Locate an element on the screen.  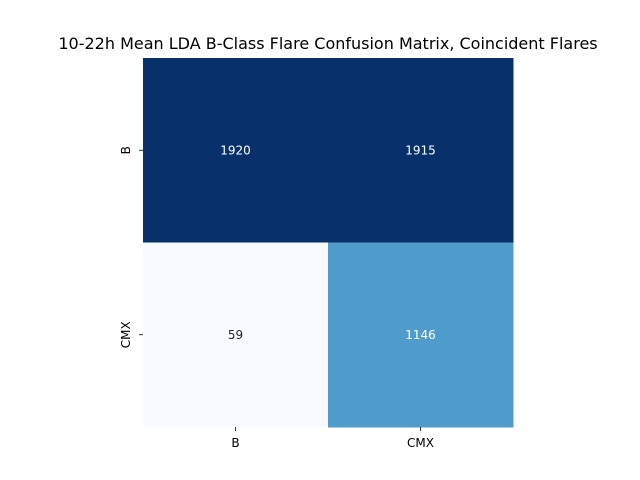
heatmap-value-labels: 1920 1915 59 1146 is located at coordinates (328, 242).